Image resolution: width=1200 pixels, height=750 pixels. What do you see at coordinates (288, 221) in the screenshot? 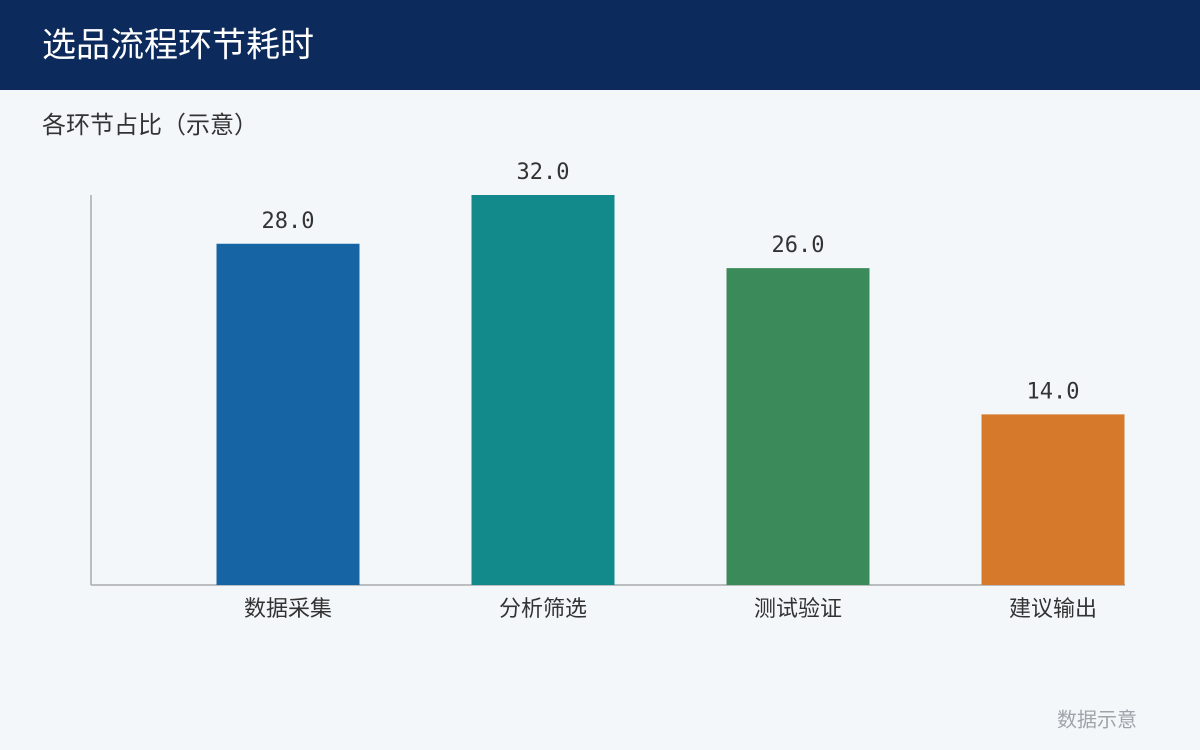
I see `value-label: 28.0` at bounding box center [288, 221].